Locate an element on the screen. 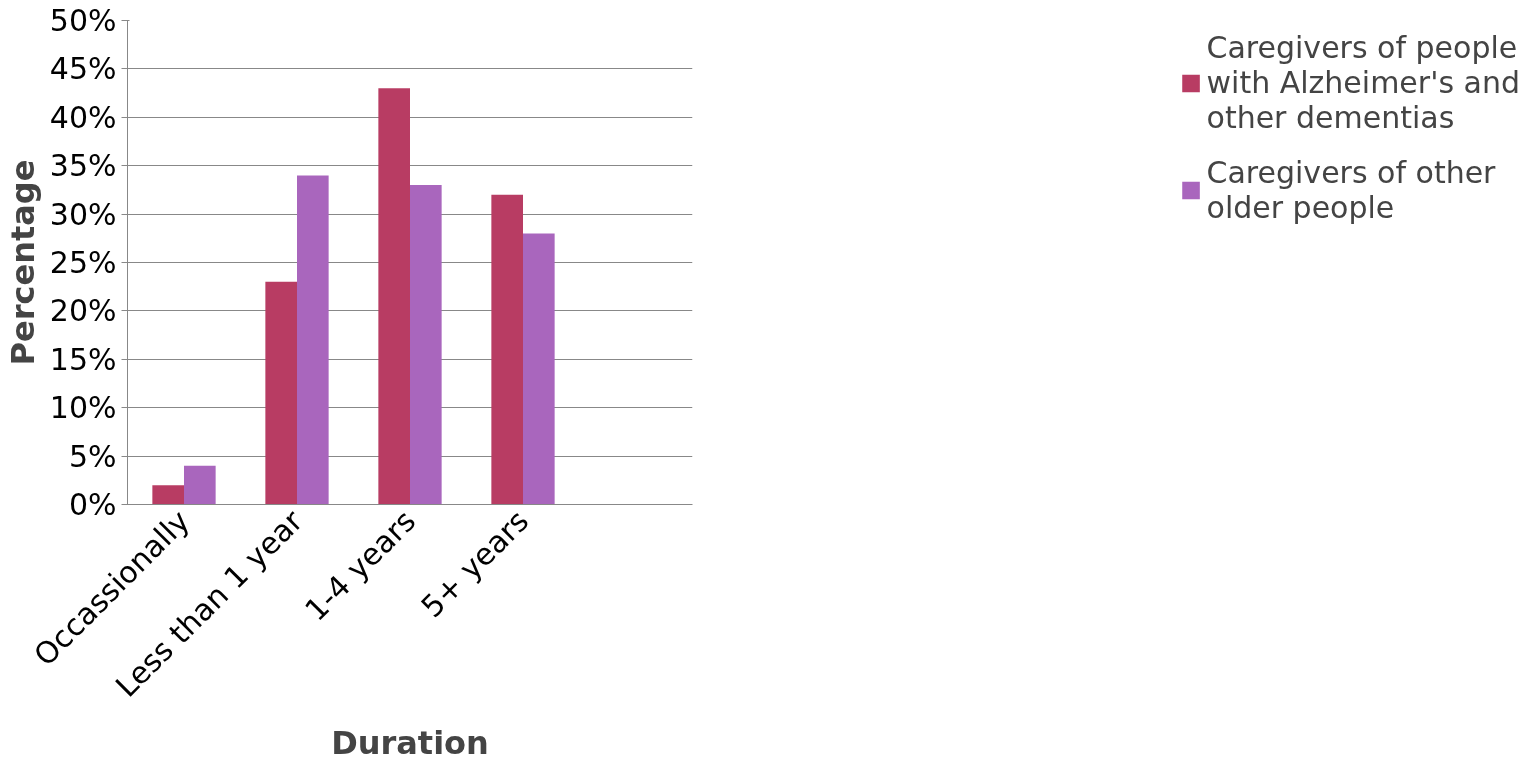  y-tick-label: 25% is located at coordinates (83, 262).